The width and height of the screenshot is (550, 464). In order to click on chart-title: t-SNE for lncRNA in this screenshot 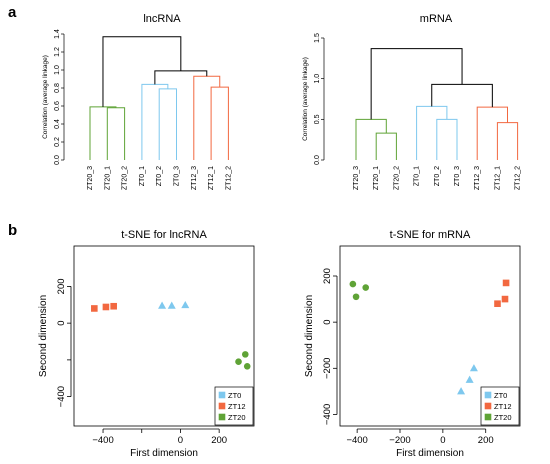, I will do `click(164, 235)`.